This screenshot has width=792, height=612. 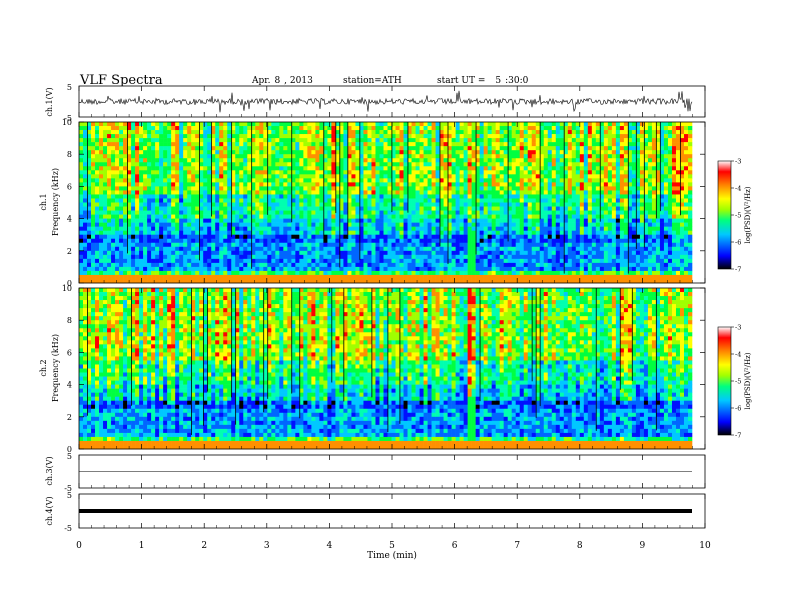 I want to click on start-min-sec: :30:0, so click(x=517, y=81).